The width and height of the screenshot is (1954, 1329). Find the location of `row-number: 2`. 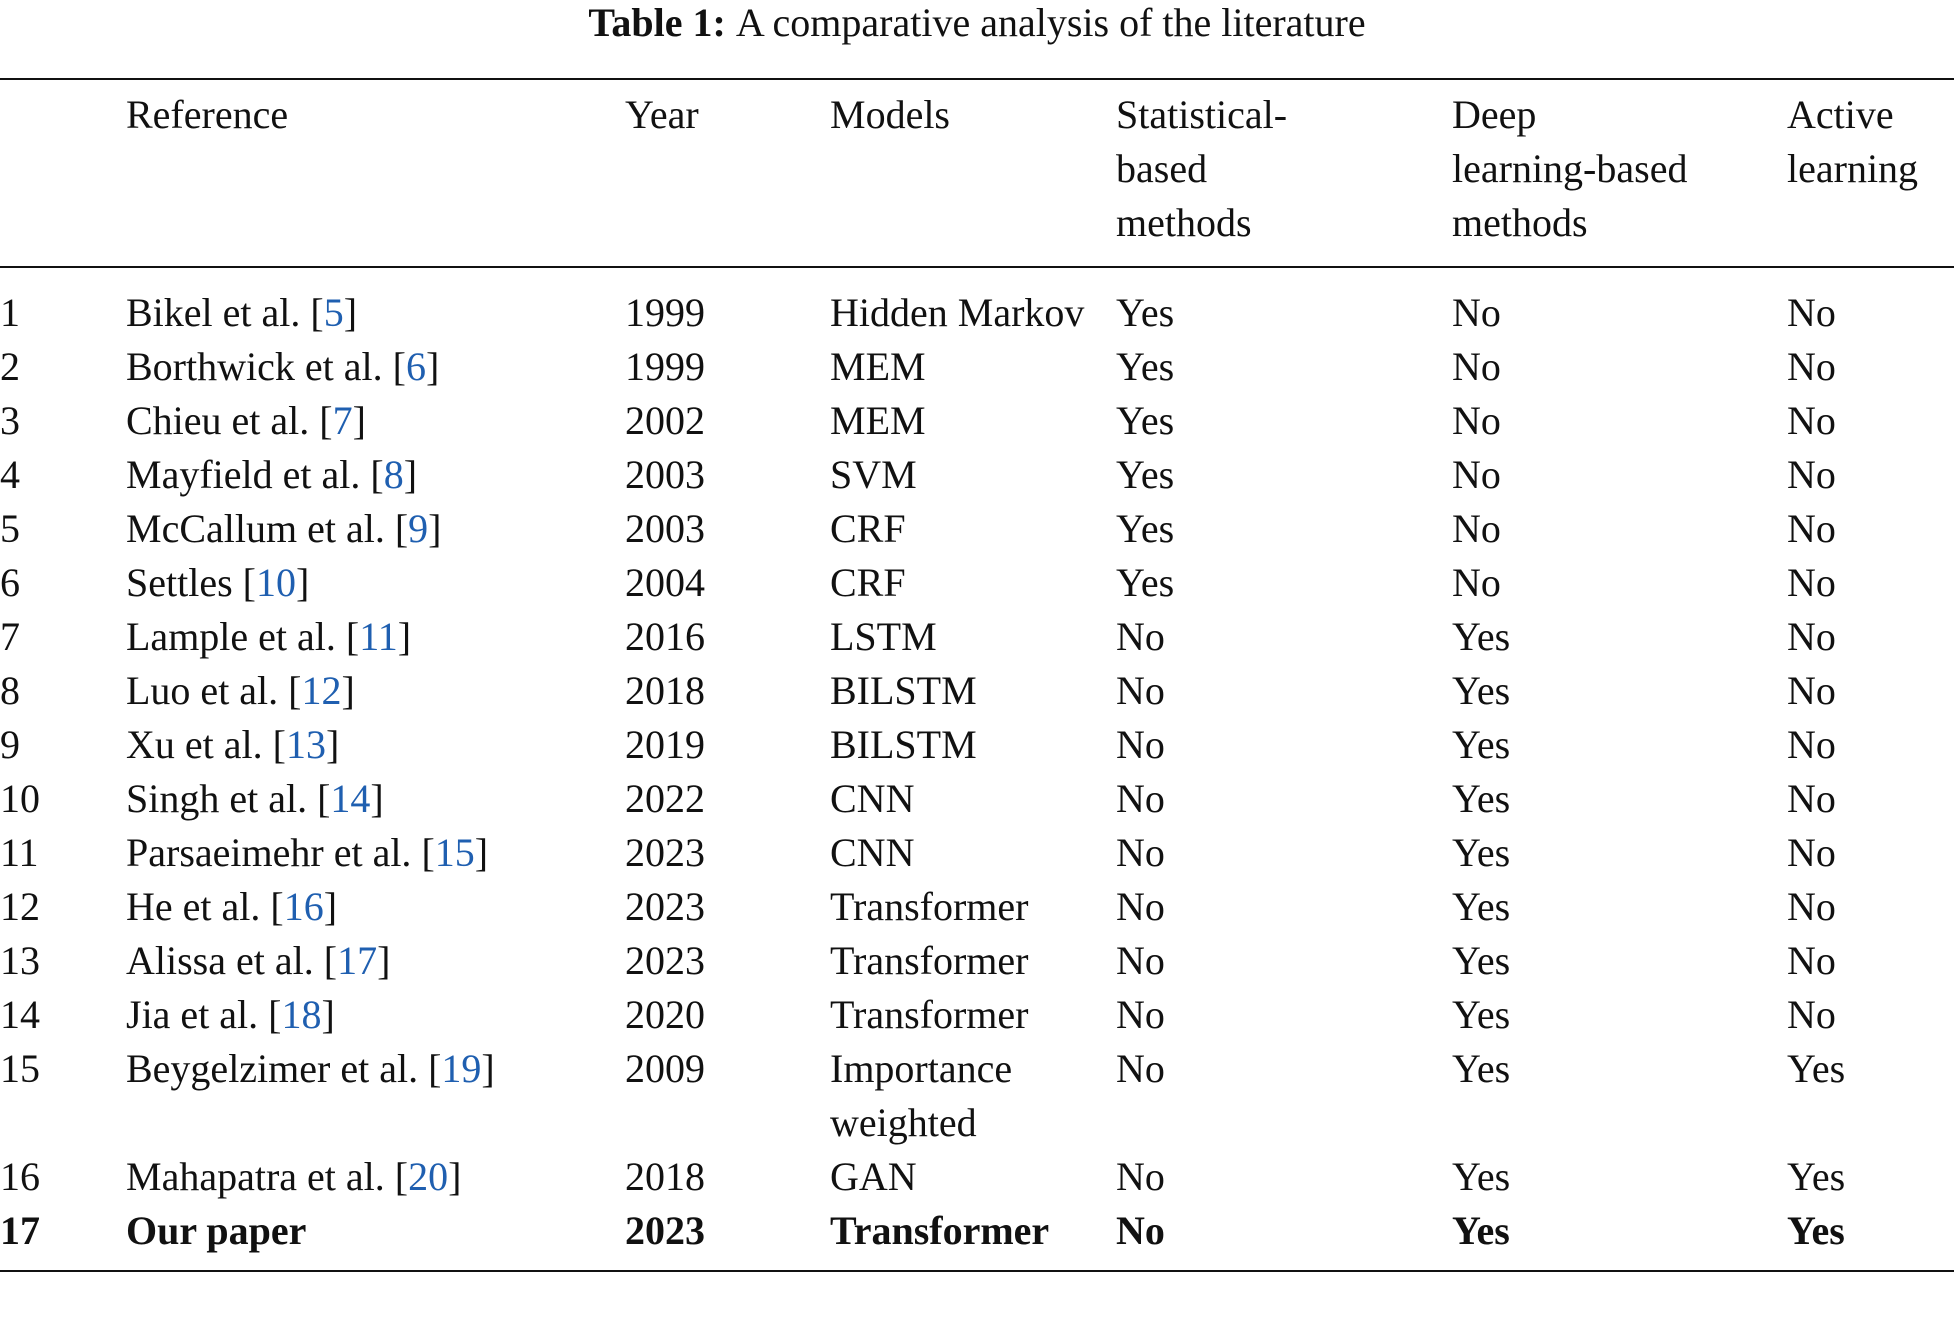

row-number: 2 is located at coordinates (10, 366).